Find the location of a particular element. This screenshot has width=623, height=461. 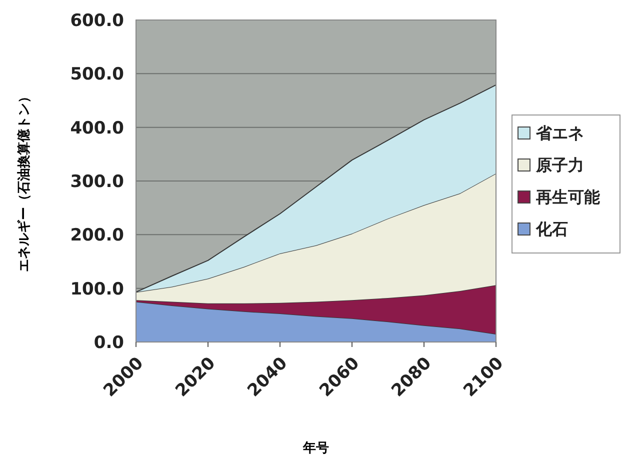

y-tick-label: 400.0 is located at coordinates (97, 128).